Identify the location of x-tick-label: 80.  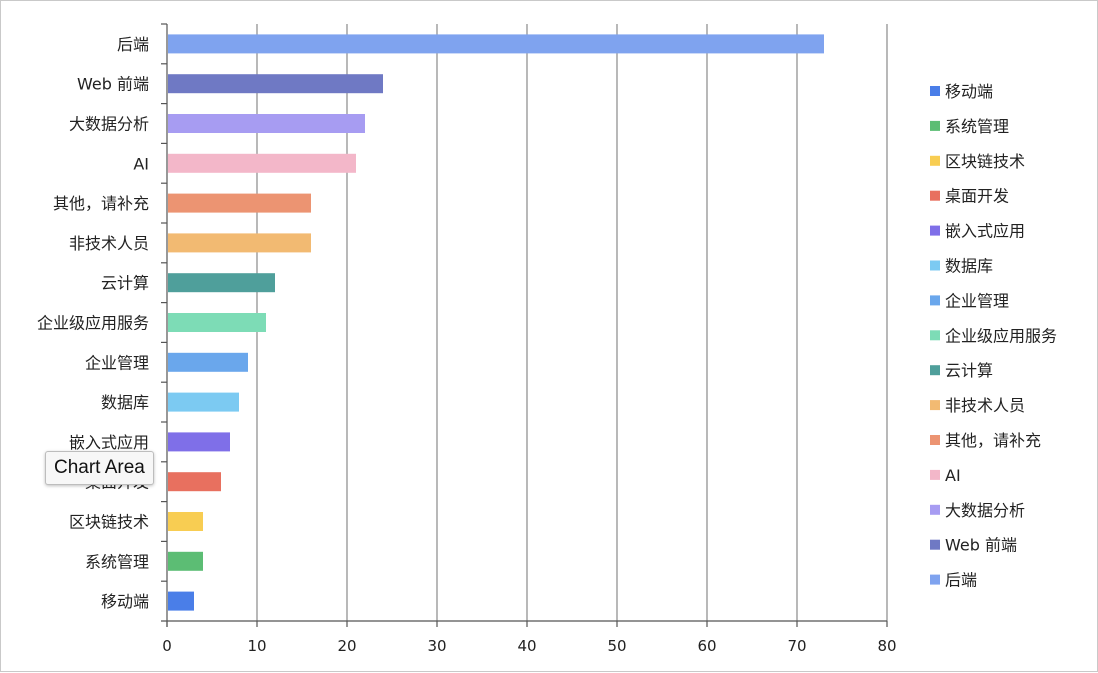
(886, 646).